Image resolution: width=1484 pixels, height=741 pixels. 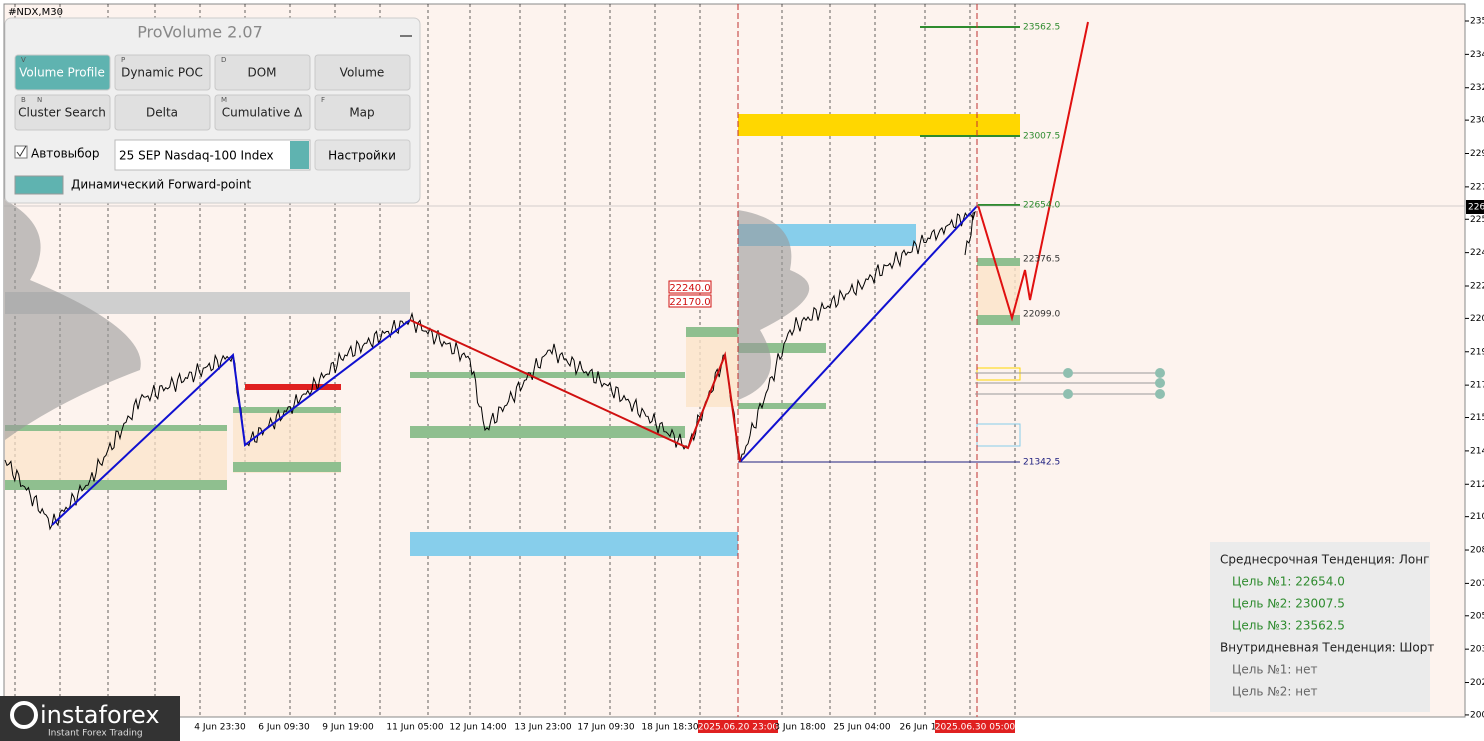 I want to click on level-label: 22099.0, so click(x=1041, y=315).